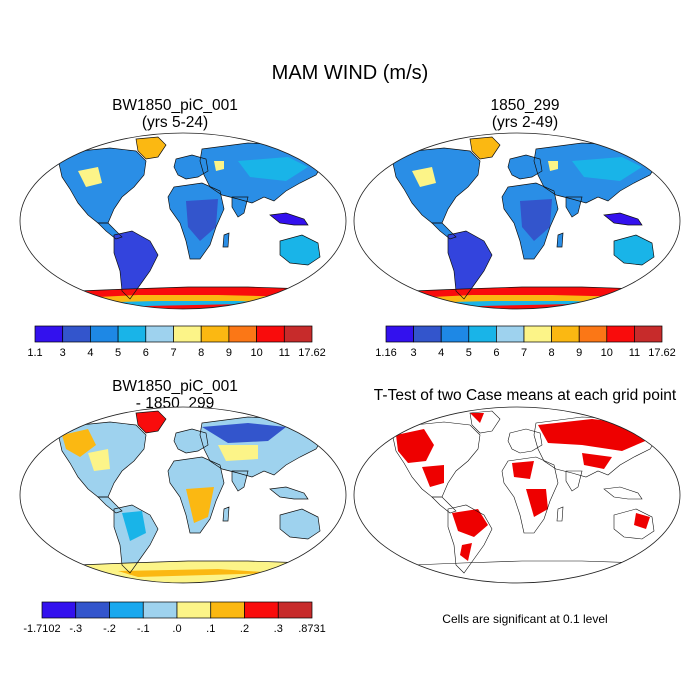 The height and width of the screenshot is (700, 700). I want to click on colorbar-diff-tick-label: -.3, so click(75, 629).